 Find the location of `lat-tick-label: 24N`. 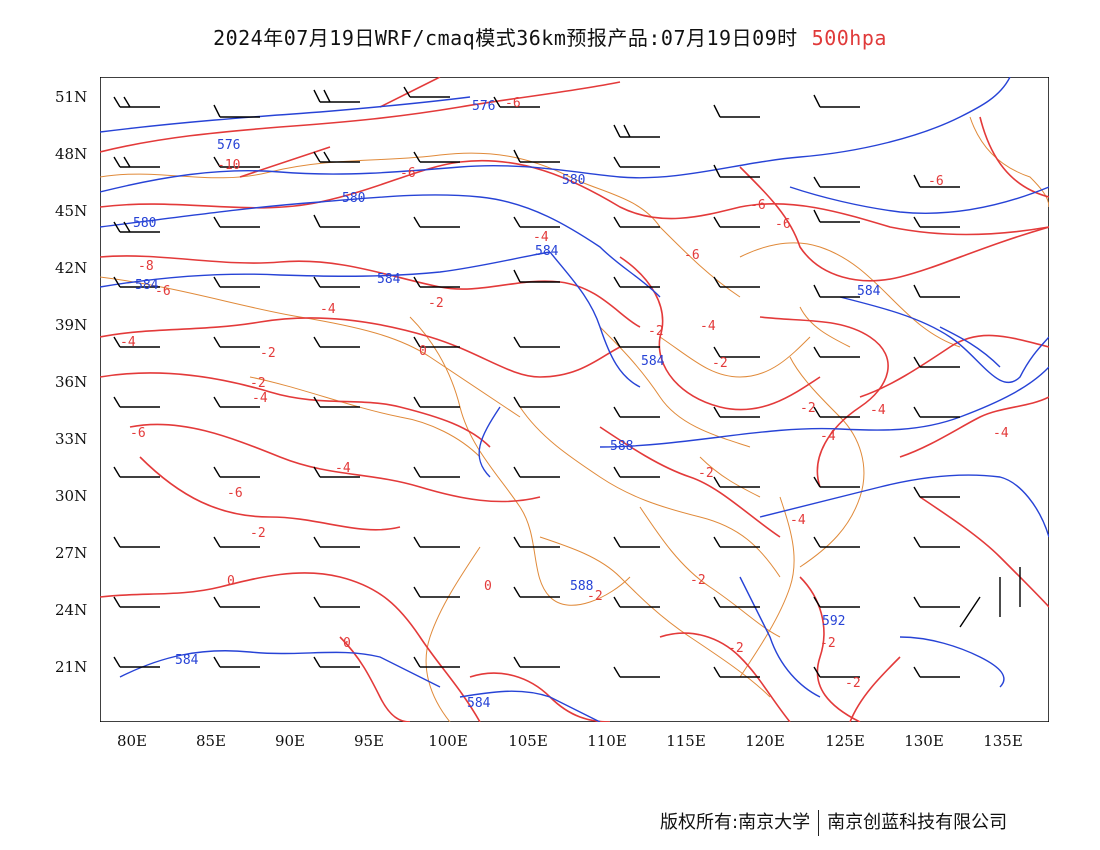

lat-tick-label: 24N is located at coordinates (71, 610).